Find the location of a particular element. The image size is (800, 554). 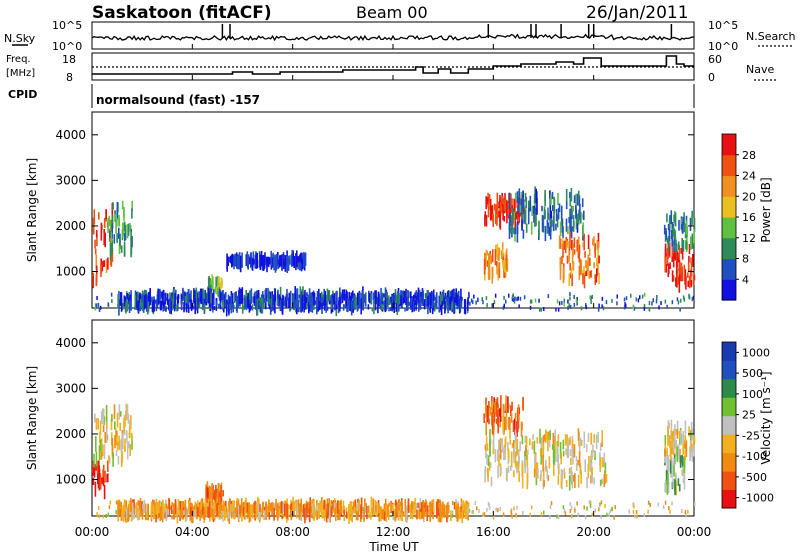

freq-tick-bottom: 8 is located at coordinates (69, 77).